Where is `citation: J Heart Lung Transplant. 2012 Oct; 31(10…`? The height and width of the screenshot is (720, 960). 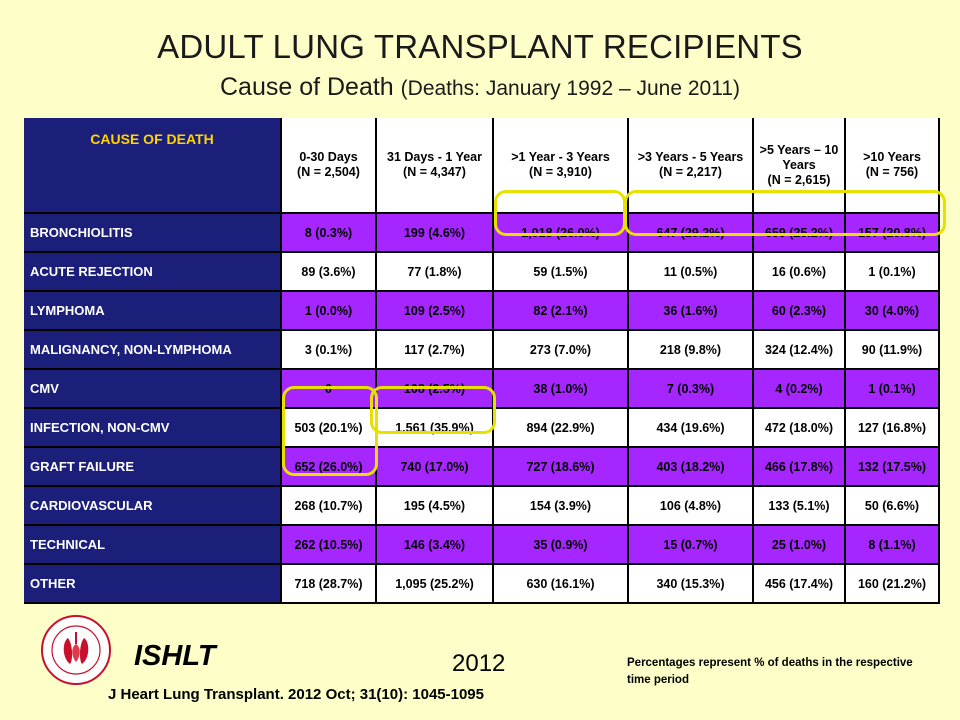 citation: J Heart Lung Transplant. 2012 Oct; 31(10… is located at coordinates (296, 694).